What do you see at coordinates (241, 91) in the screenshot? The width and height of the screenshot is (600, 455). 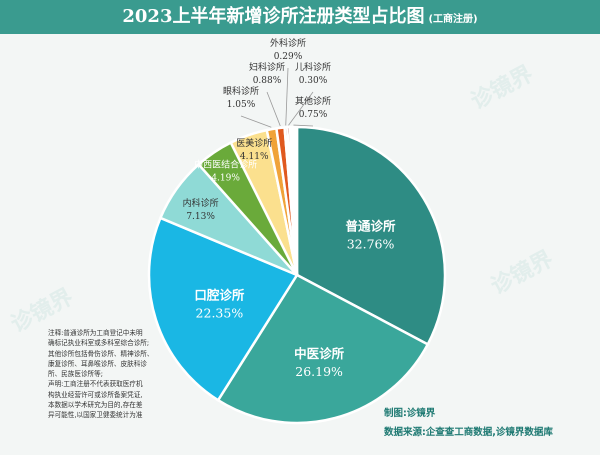 I see `slice-label: 眼科诊所` at bounding box center [241, 91].